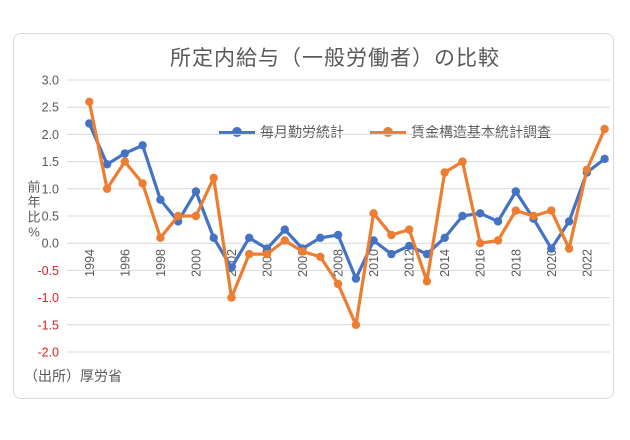 The height and width of the screenshot is (440, 630). Describe the element at coordinates (481, 132) in the screenshot. I see `legend-label-chinkou: 賃金構造基本統計調査` at that location.